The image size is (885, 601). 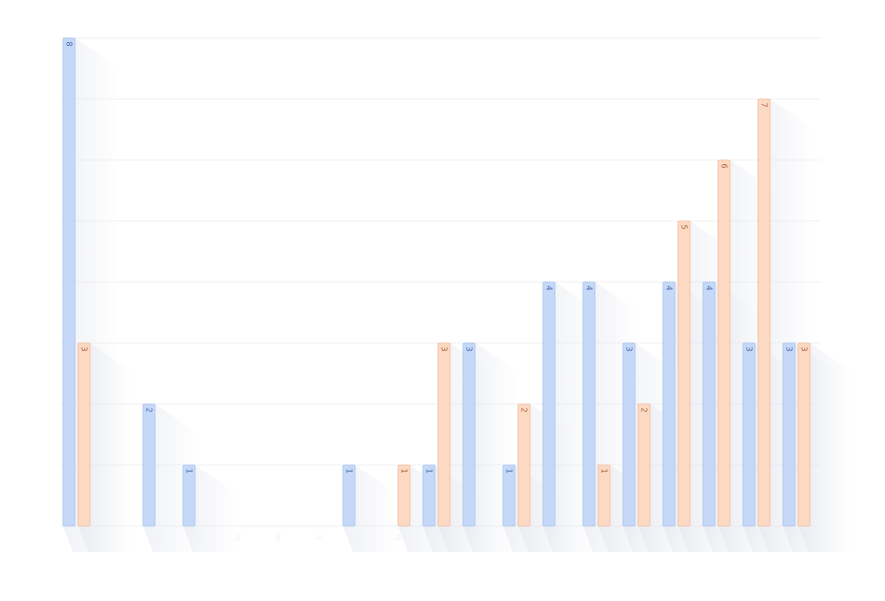 I want to click on bar-value-label: 7, so click(x=764, y=104).